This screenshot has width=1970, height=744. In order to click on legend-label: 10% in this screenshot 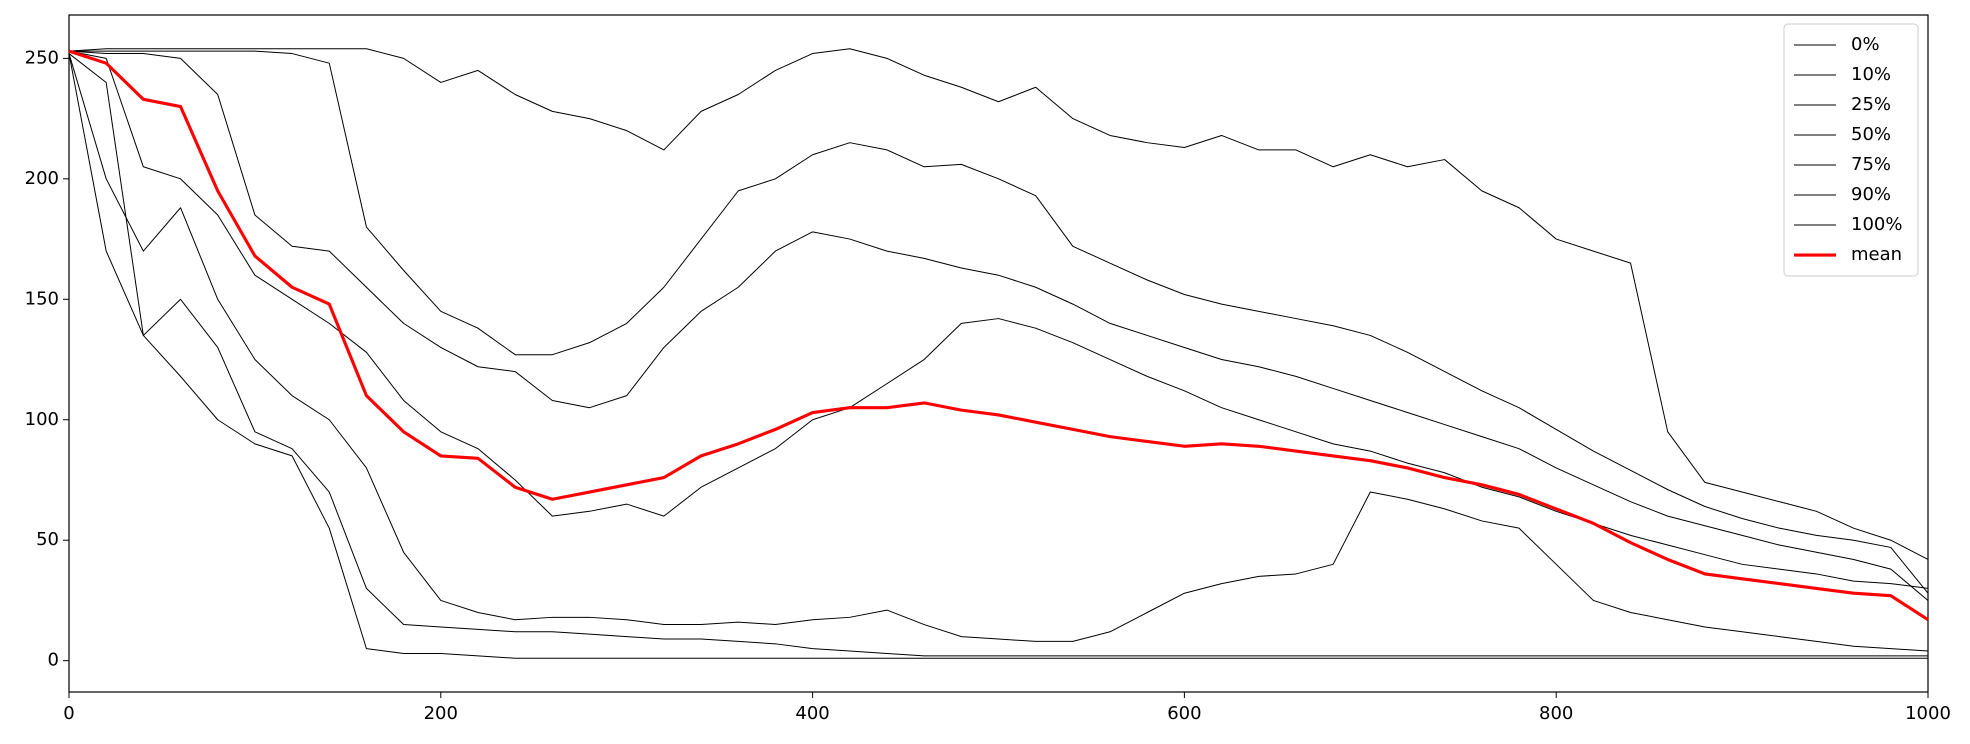, I will do `click(1871, 74)`.